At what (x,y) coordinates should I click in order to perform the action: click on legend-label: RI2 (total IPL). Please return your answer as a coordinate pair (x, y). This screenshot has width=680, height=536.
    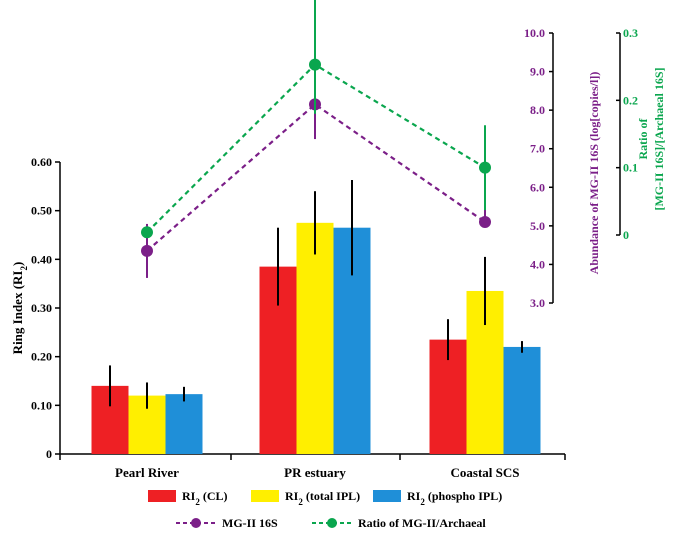
    Looking at the image, I should click on (322, 498).